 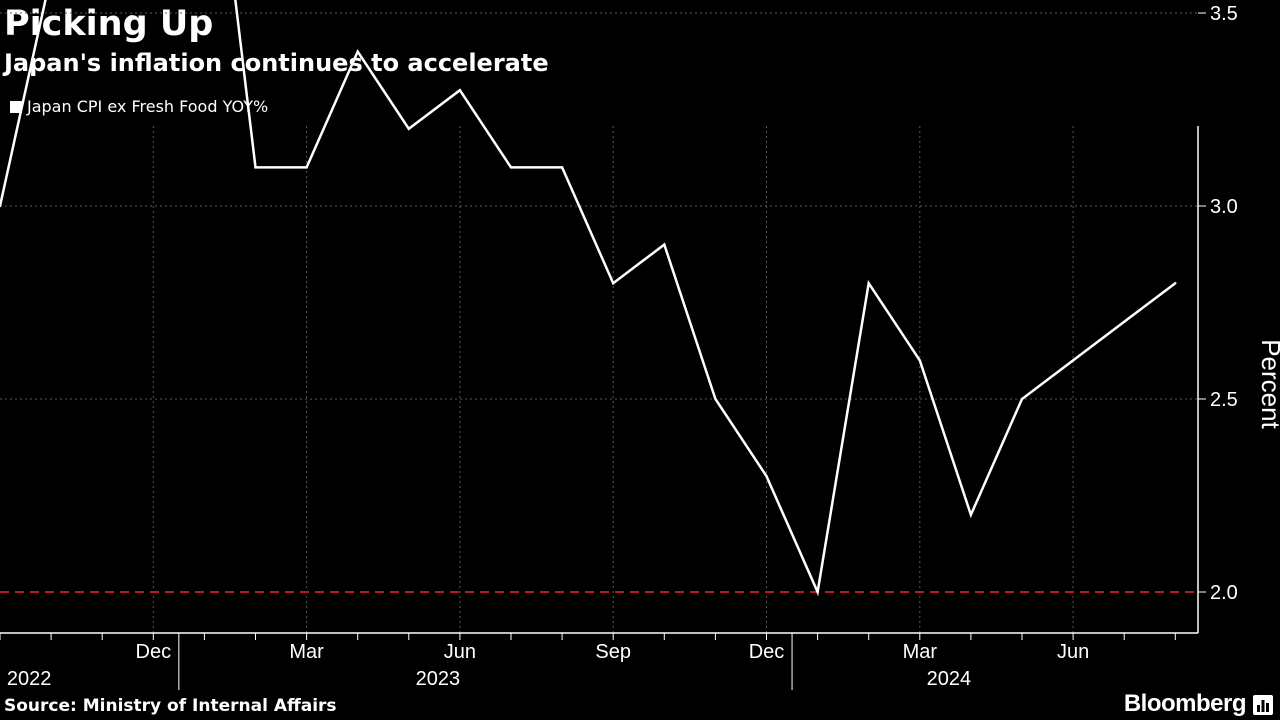 I want to click on legend: Japan CPI ex Fresh Food YOY%, so click(x=139, y=107).